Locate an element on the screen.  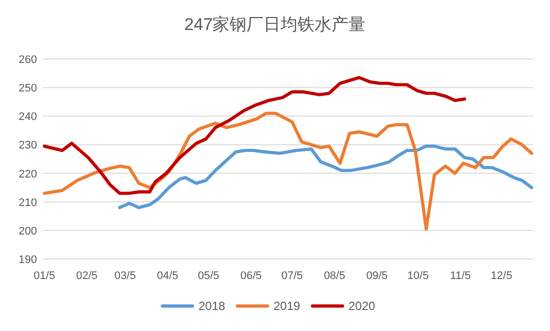
x-tick-label: 09/5 is located at coordinates (377, 276).